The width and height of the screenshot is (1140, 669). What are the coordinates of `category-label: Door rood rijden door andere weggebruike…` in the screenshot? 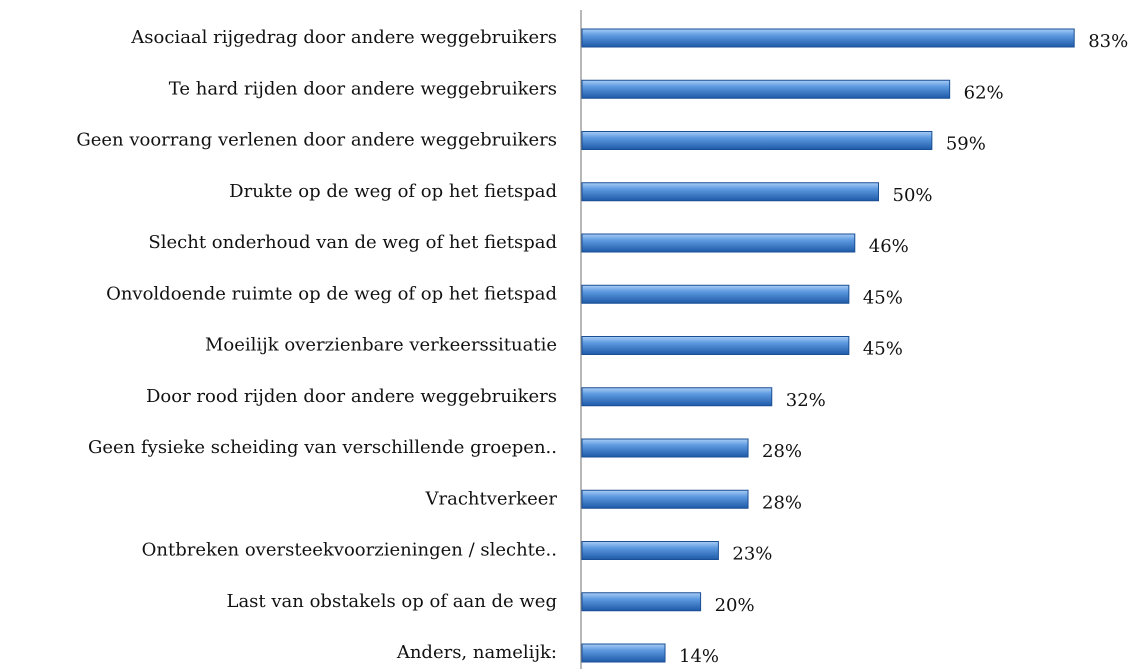 It's located at (351, 396).